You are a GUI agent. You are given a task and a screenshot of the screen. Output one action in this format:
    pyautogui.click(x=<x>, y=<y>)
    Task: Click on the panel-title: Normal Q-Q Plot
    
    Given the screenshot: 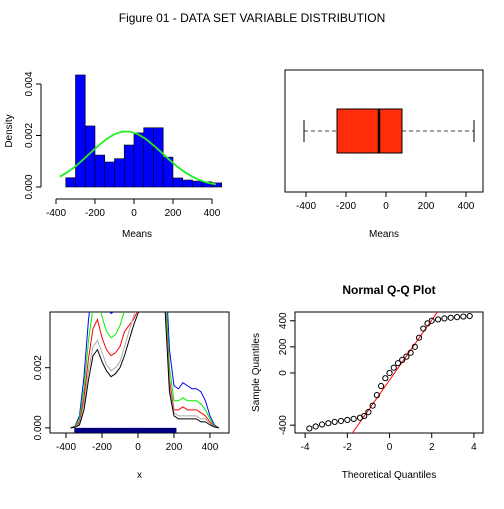 What is the action you would take?
    pyautogui.click(x=388, y=290)
    